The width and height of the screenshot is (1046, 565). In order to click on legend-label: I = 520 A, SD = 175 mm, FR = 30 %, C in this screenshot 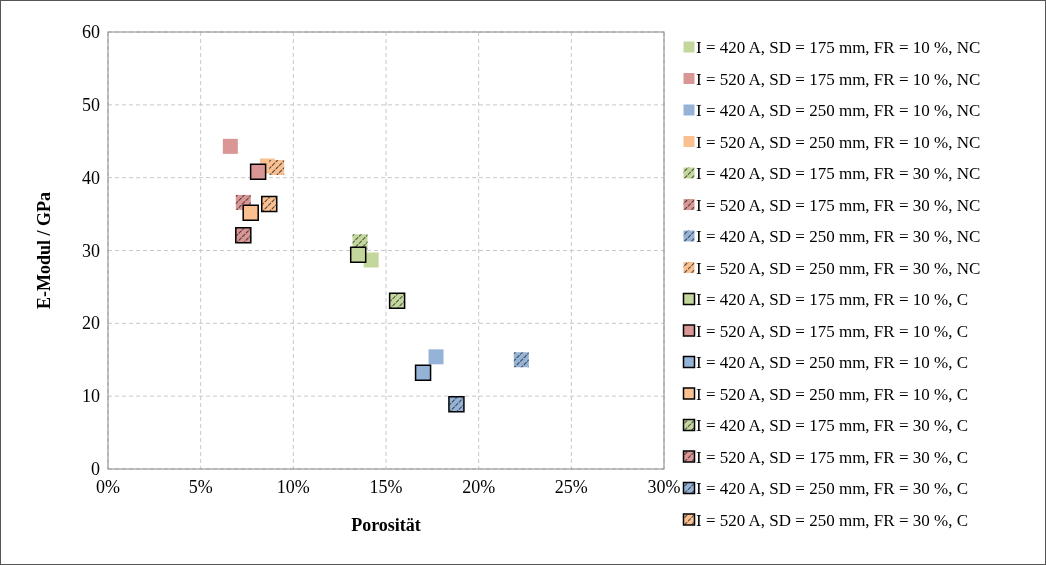, I will do `click(832, 457)`.